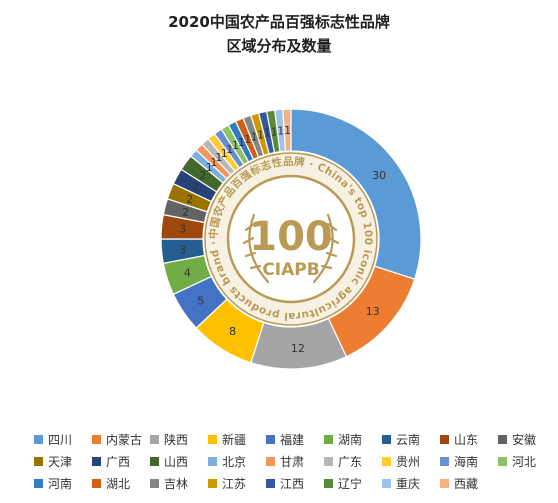 This screenshot has width=558, height=503. What do you see at coordinates (234, 484) in the screenshot?
I see `legend-label: 江苏` at bounding box center [234, 484].